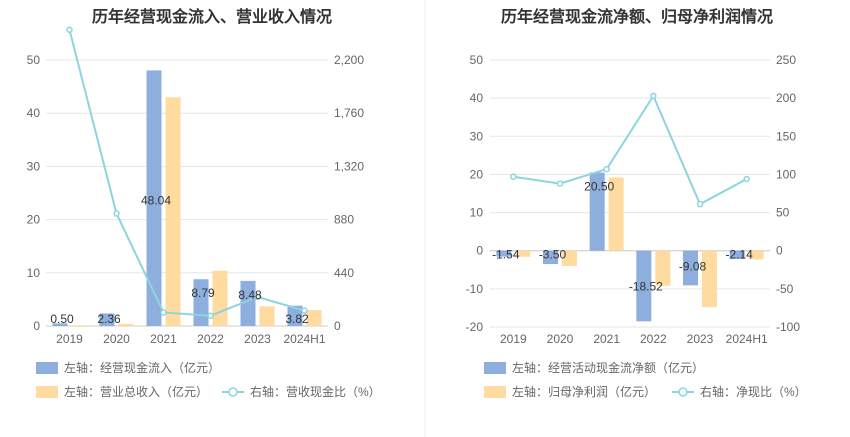 This screenshot has width=850, height=437. I want to click on right-axis-tick-label: 880, so click(344, 220).